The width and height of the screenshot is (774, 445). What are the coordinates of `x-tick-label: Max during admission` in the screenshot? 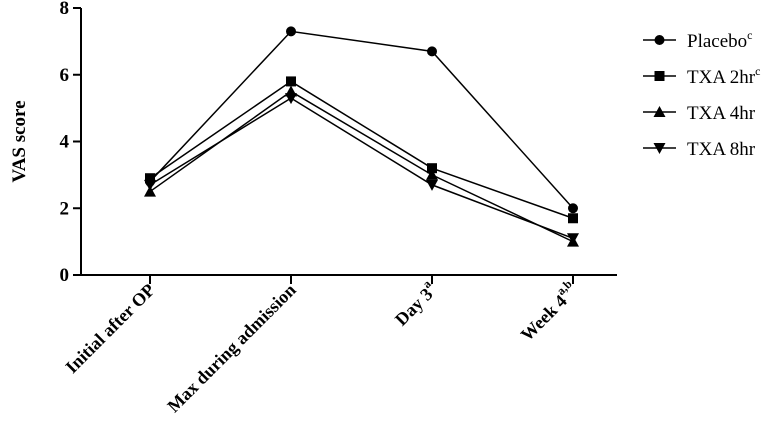 It's located at (231, 348).